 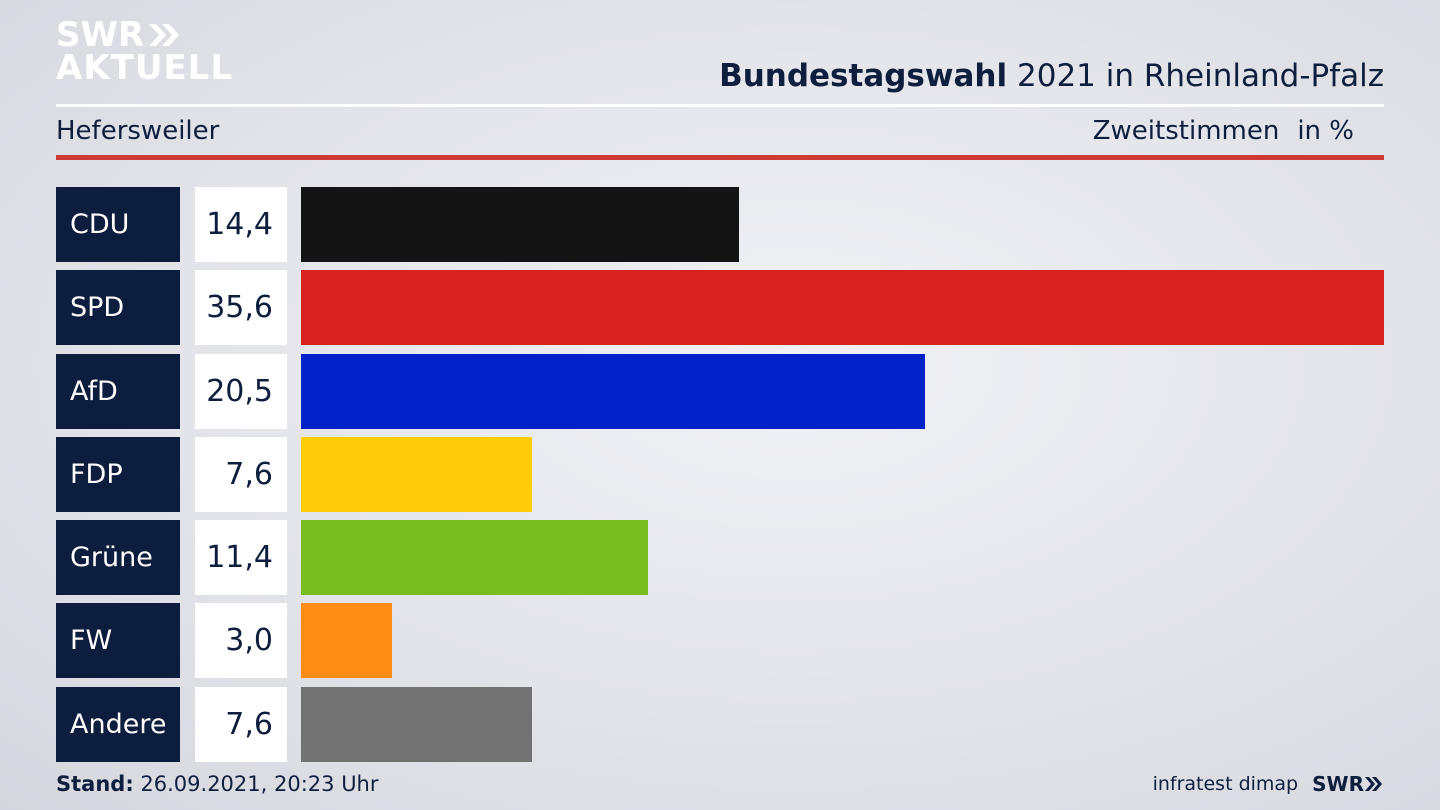 What do you see at coordinates (241, 558) in the screenshot?
I see `value-label: 11,4` at bounding box center [241, 558].